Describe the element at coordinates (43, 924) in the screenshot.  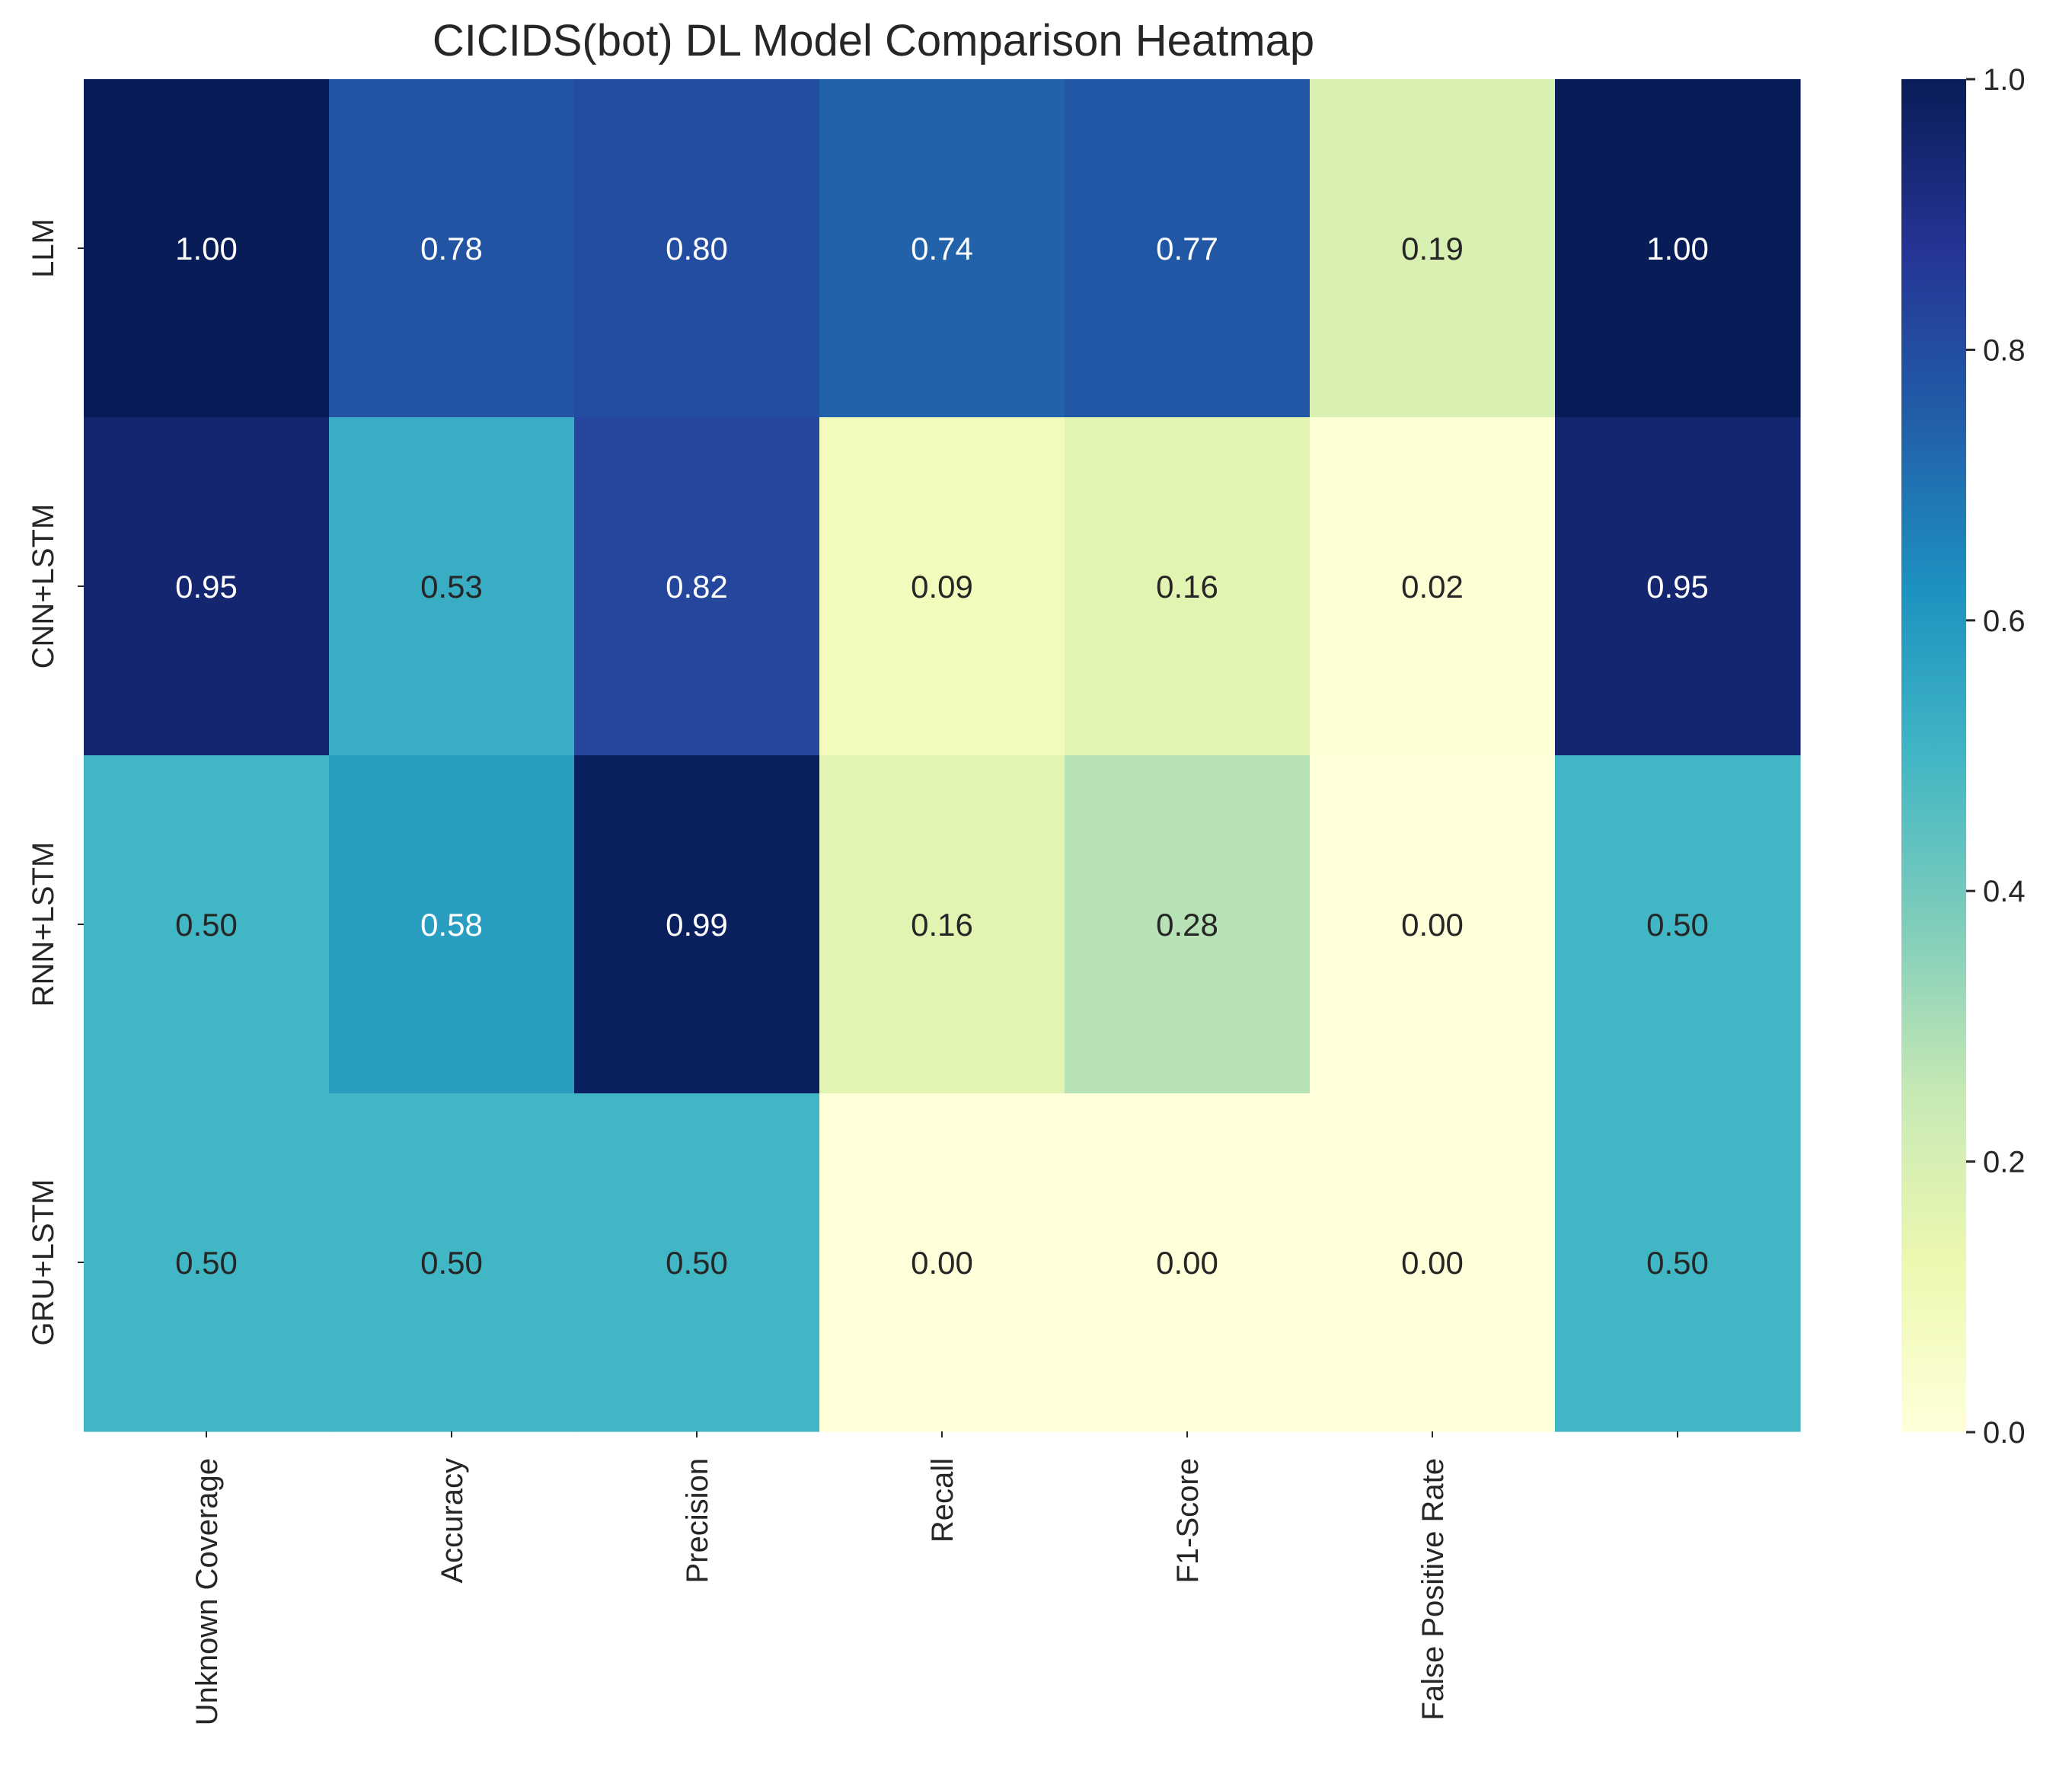
I see `row-tick-label: RNN+LSTM` at that location.